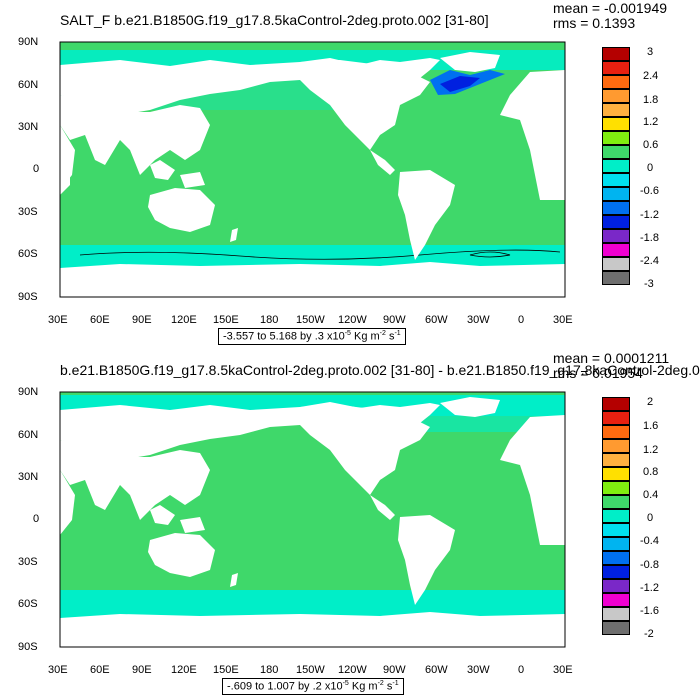 The height and width of the screenshot is (700, 700). Describe the element at coordinates (649, 634) in the screenshot. I see `colorbar-label: -2` at that location.